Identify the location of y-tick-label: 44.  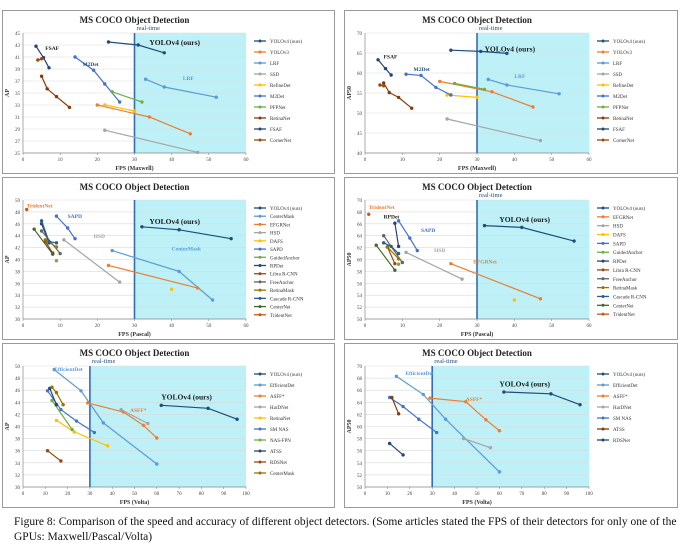
(18, 403).